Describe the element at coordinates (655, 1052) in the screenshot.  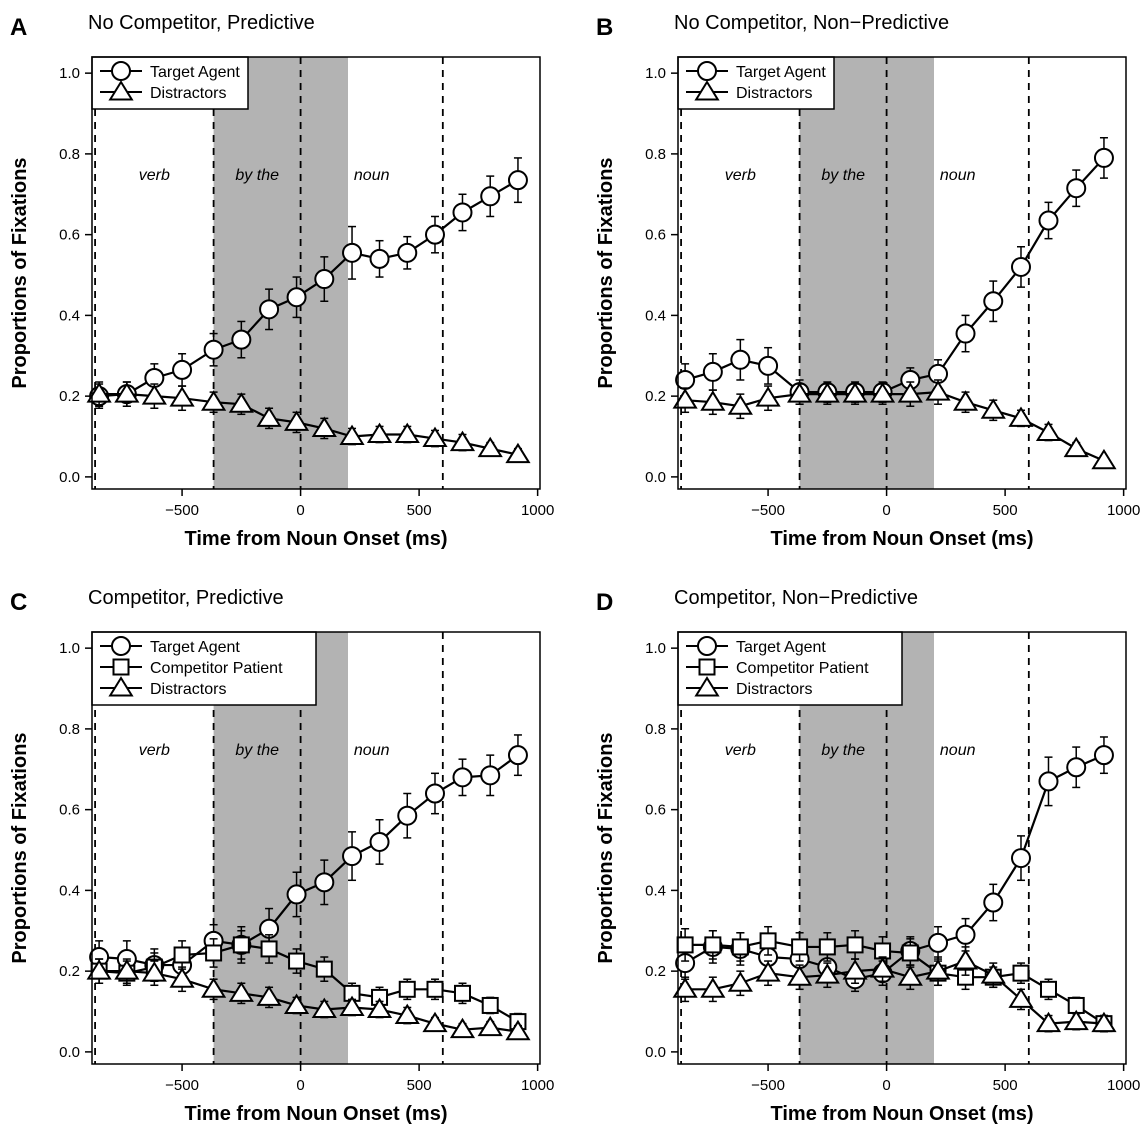
I see `y-tick-label: 0.0` at that location.